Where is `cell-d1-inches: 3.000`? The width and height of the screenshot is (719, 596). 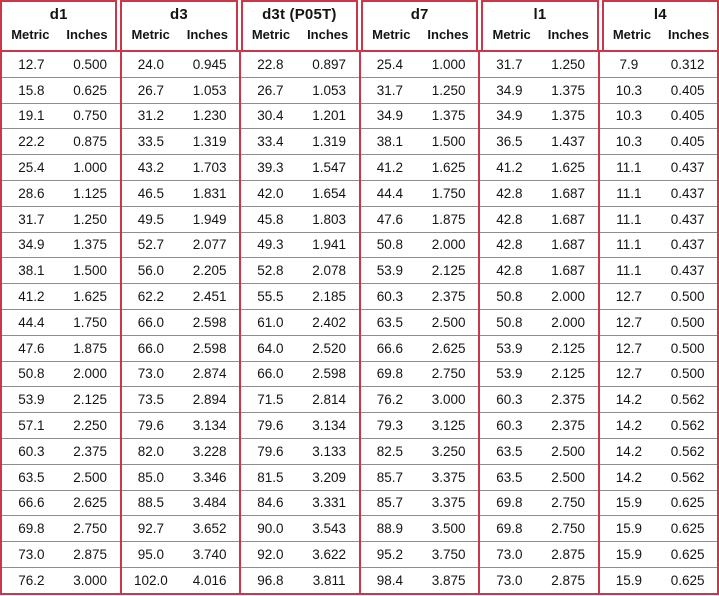
cell-d1-inches: 3.000 is located at coordinates (90, 580).